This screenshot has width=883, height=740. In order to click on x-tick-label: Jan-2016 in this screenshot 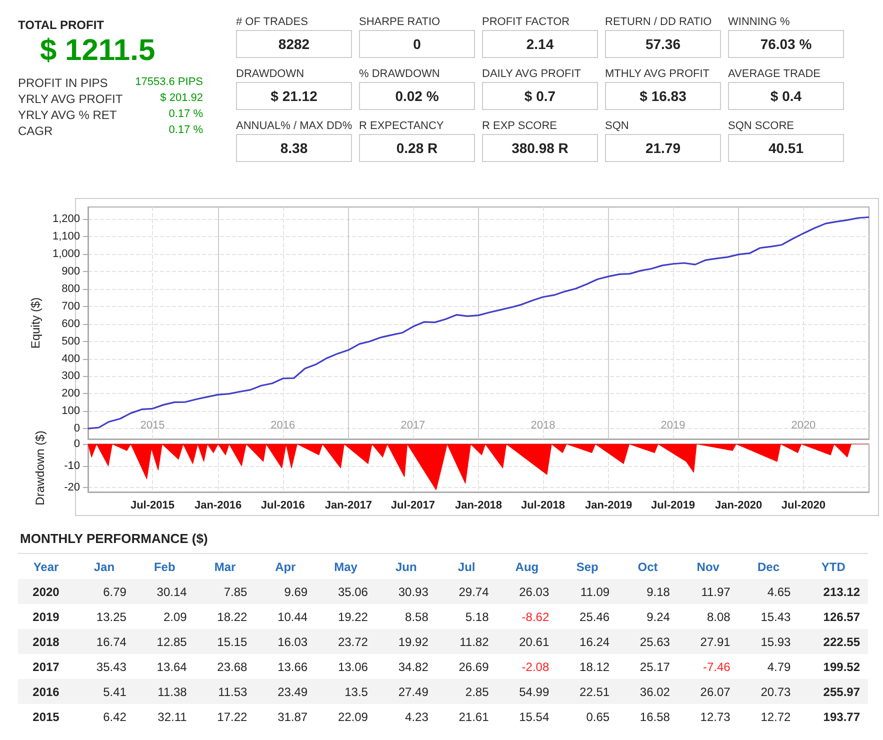, I will do `click(218, 506)`.